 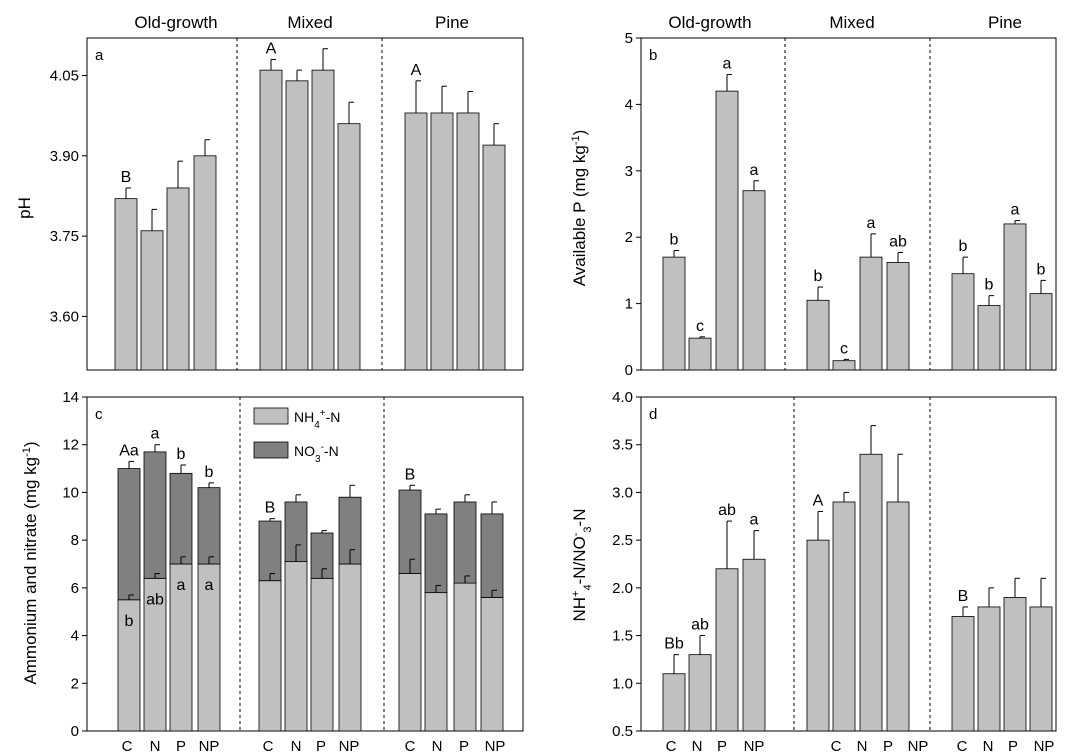 I want to click on significance-letter-inner: b, so click(x=129, y=621).